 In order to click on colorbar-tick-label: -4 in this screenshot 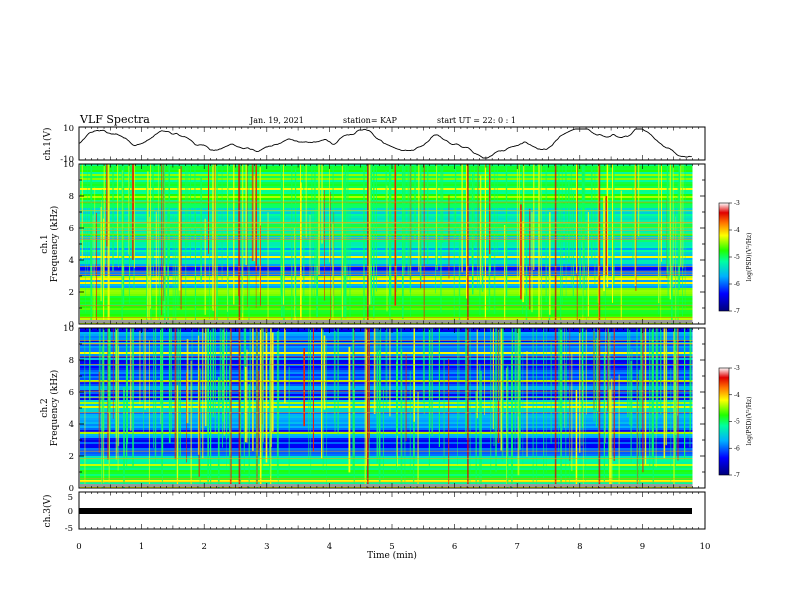, I will do `click(737, 395)`.